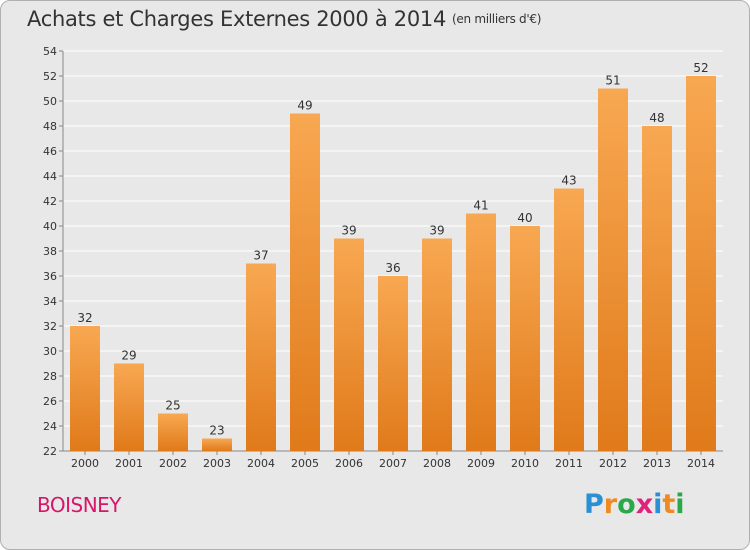  I want to click on x-tick-label: 2006, so click(349, 463).